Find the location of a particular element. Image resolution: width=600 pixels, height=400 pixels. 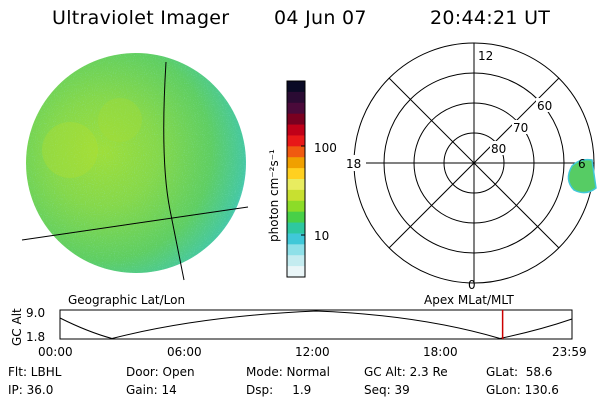

colorbar-tick-10: 10 is located at coordinates (322, 236).